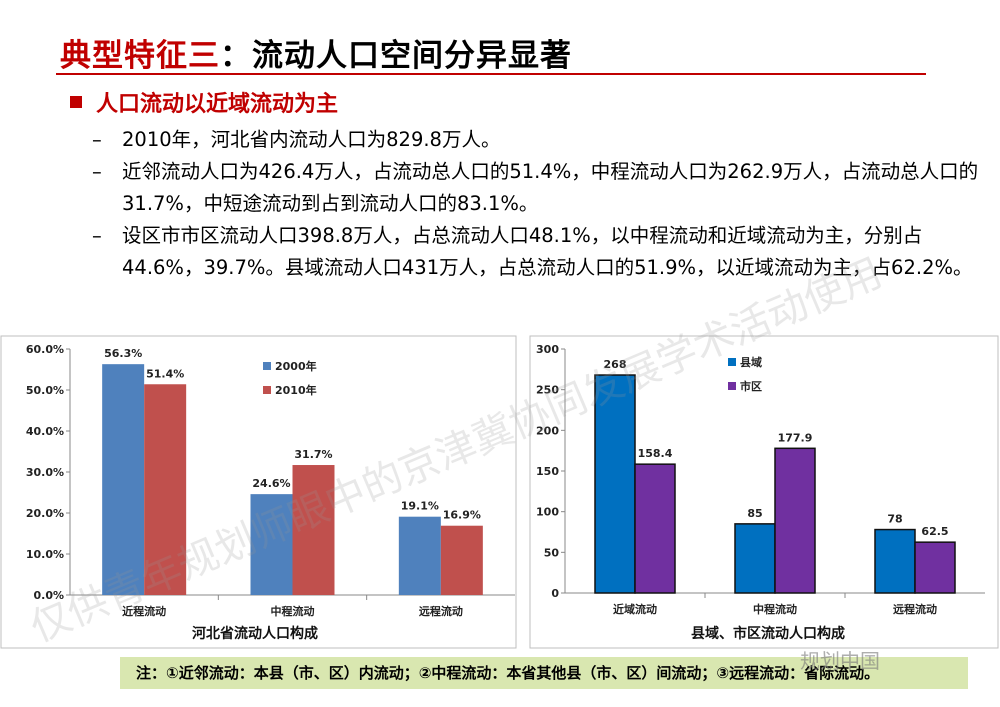 The height and width of the screenshot is (707, 1000). Describe the element at coordinates (271, 483) in the screenshot. I see `data-label: 24.6%` at that location.